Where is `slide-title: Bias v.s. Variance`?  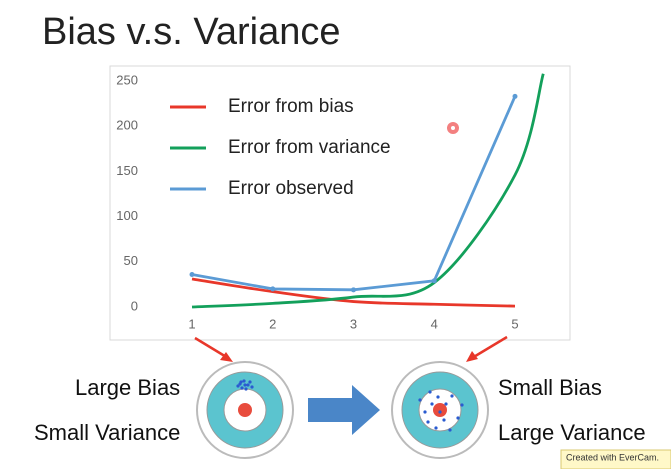
slide-title: Bias v.s. Variance is located at coordinates (191, 32).